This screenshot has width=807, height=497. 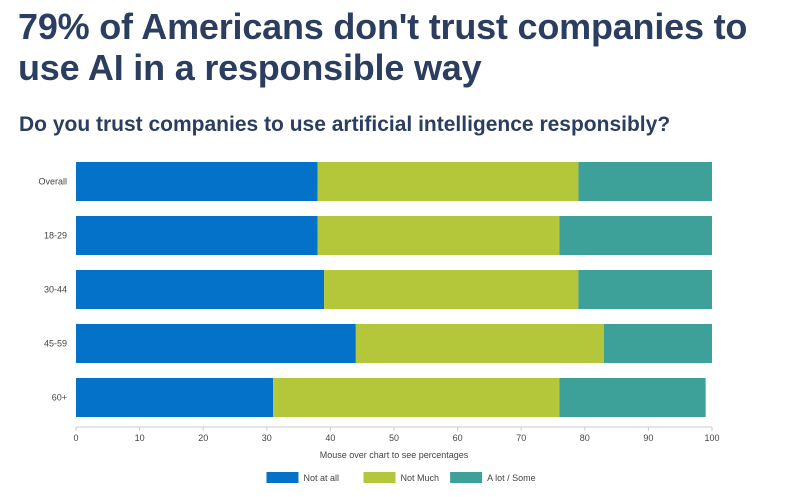 I want to click on bar-not-much: 18-29 — Not Much: 38%, so click(x=438, y=235).